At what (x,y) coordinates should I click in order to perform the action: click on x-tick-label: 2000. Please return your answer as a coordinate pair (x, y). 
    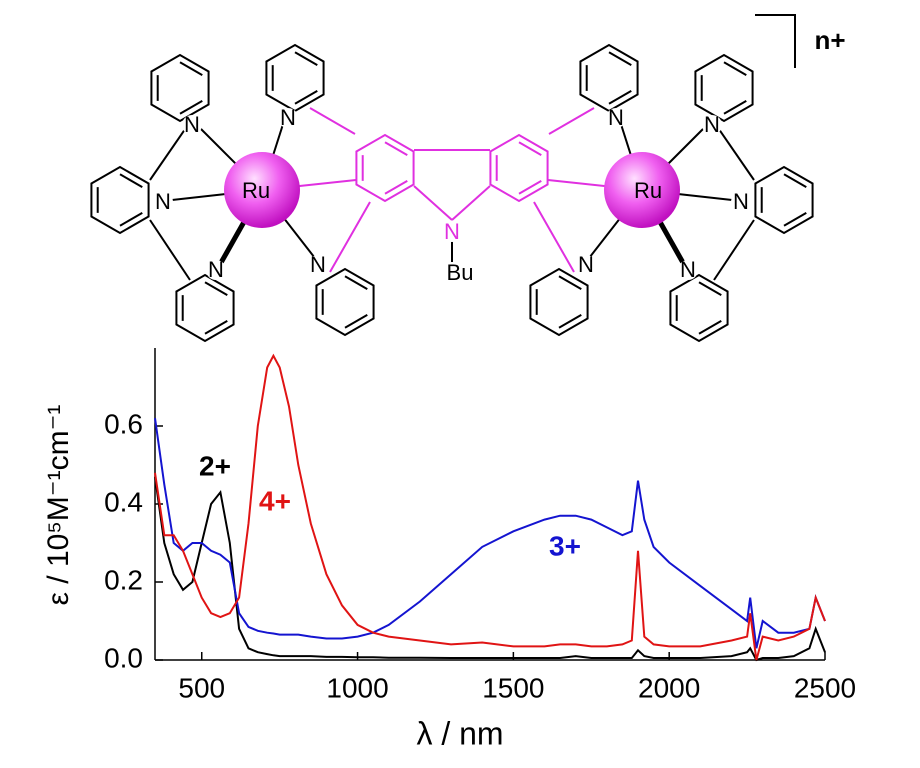
    Looking at the image, I should click on (669, 687).